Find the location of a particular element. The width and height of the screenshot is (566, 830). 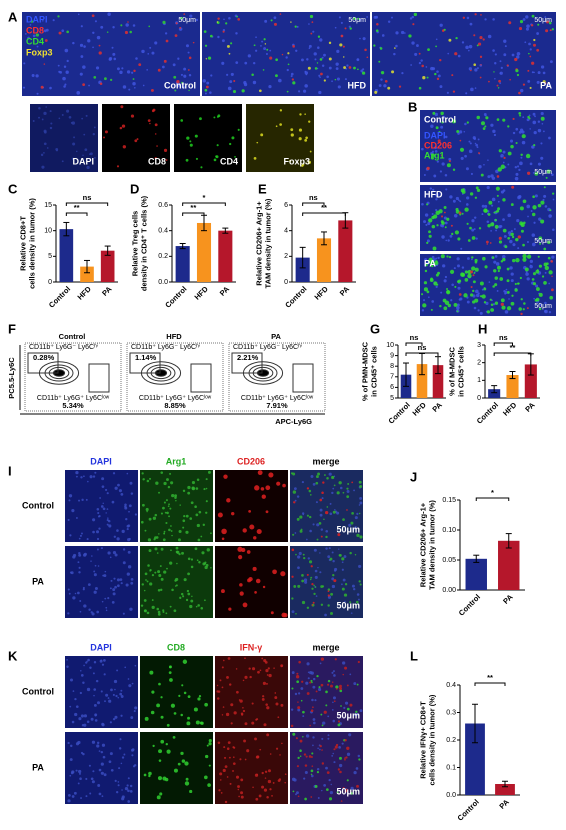

label: D is located at coordinates (134, 188).